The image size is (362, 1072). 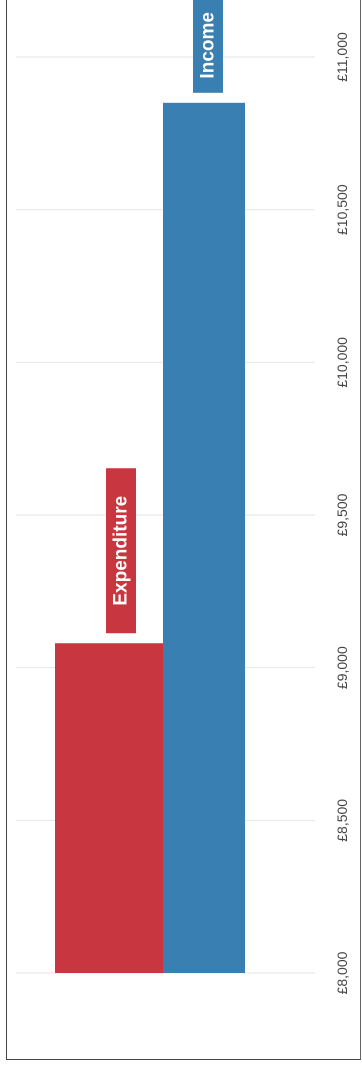 I want to click on data-label: Income, so click(x=208, y=45).